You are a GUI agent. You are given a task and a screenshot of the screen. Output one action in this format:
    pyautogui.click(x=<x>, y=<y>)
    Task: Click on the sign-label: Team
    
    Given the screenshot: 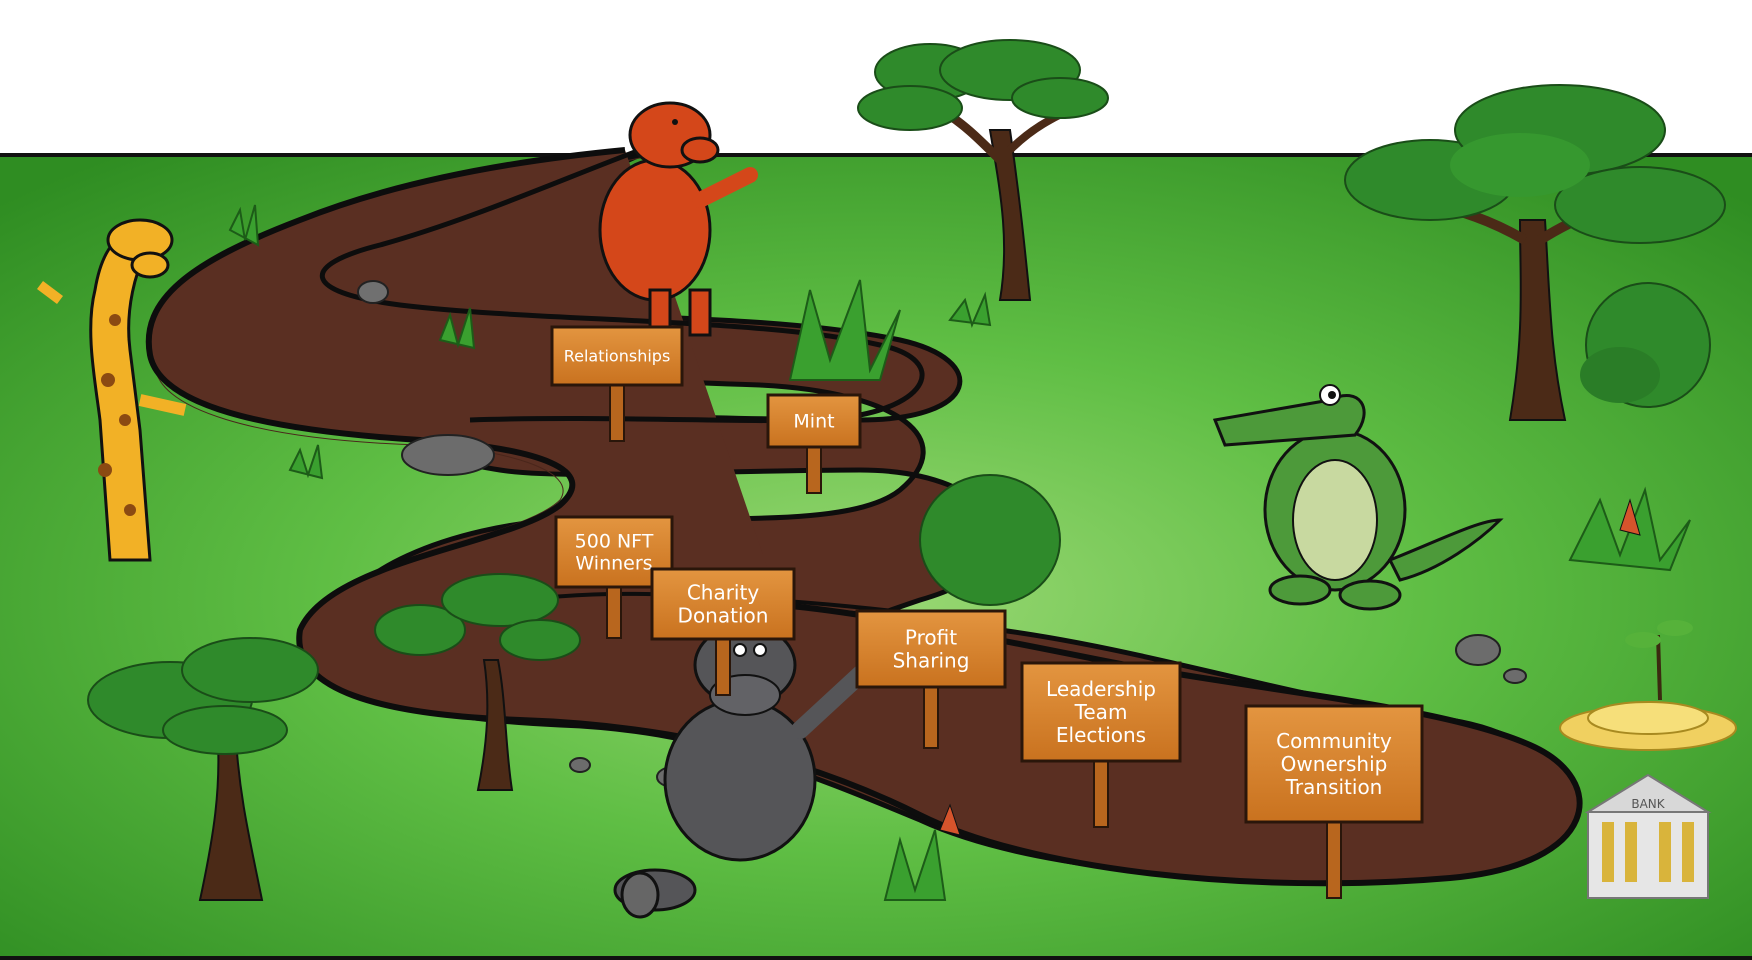 What is the action you would take?
    pyautogui.click(x=1101, y=712)
    